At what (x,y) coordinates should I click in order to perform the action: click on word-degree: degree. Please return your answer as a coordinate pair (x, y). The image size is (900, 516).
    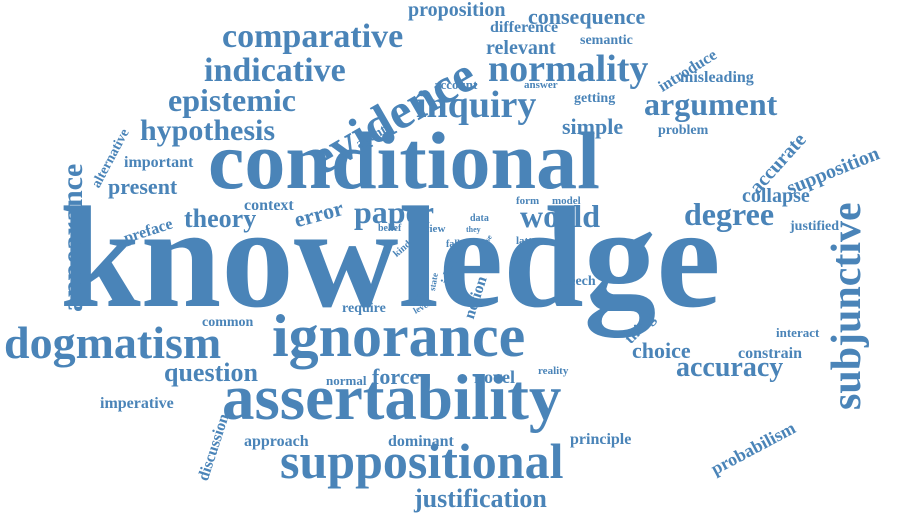
    Looking at the image, I should click on (729, 214).